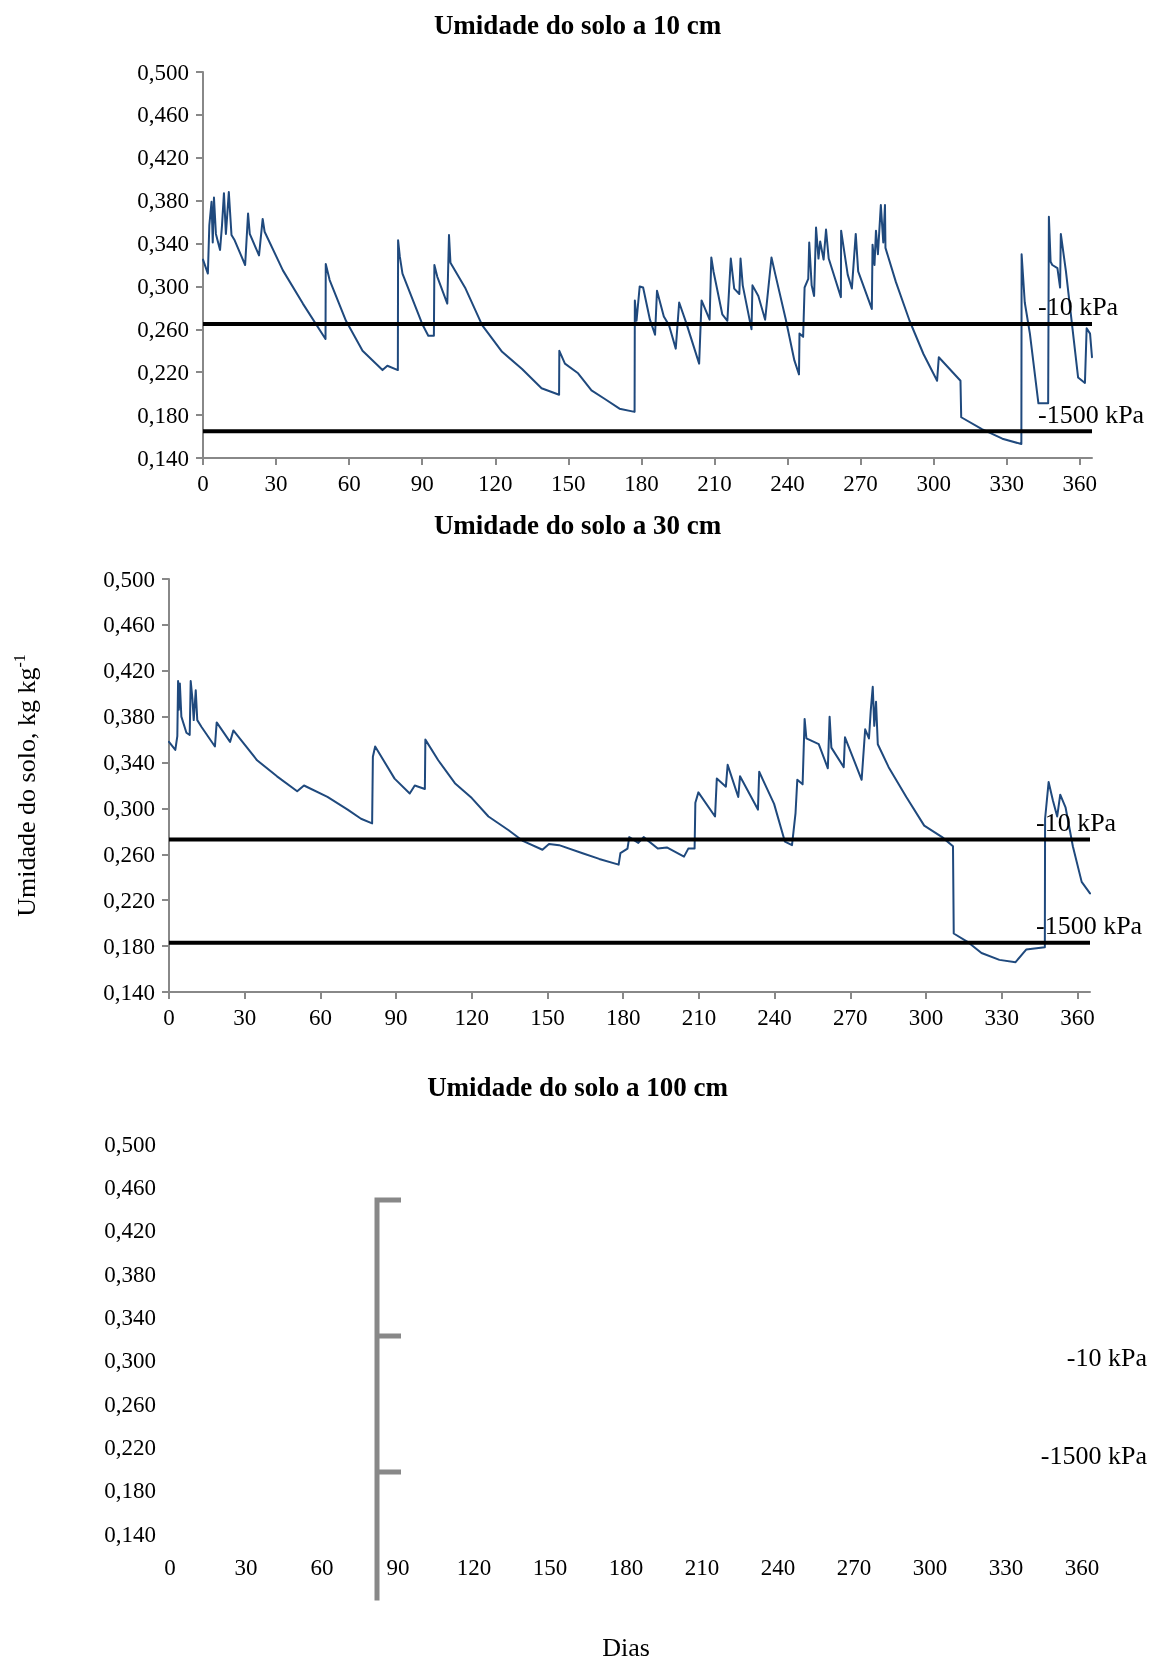 The image size is (1155, 1665). What do you see at coordinates (1091, 414) in the screenshot?
I see `ref-line-label: -1500 kPa` at bounding box center [1091, 414].